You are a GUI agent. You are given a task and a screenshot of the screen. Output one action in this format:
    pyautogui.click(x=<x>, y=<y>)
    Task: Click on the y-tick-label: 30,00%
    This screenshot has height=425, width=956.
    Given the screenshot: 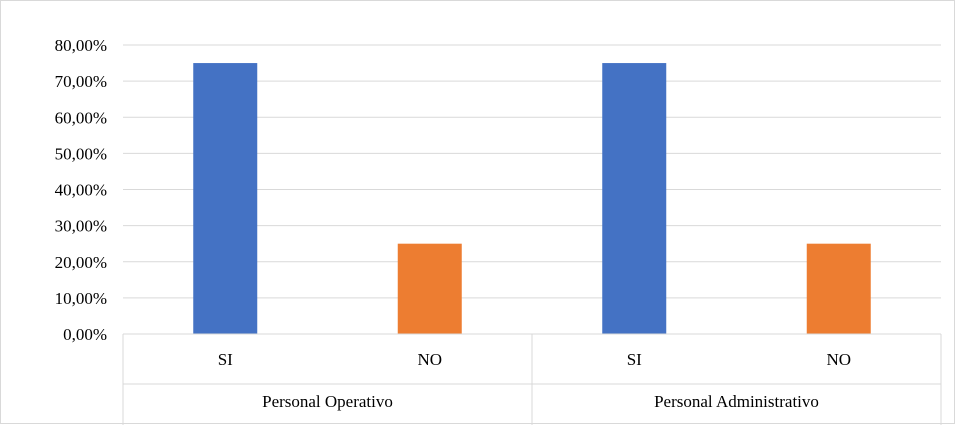 What is the action you would take?
    pyautogui.click(x=81, y=226)
    